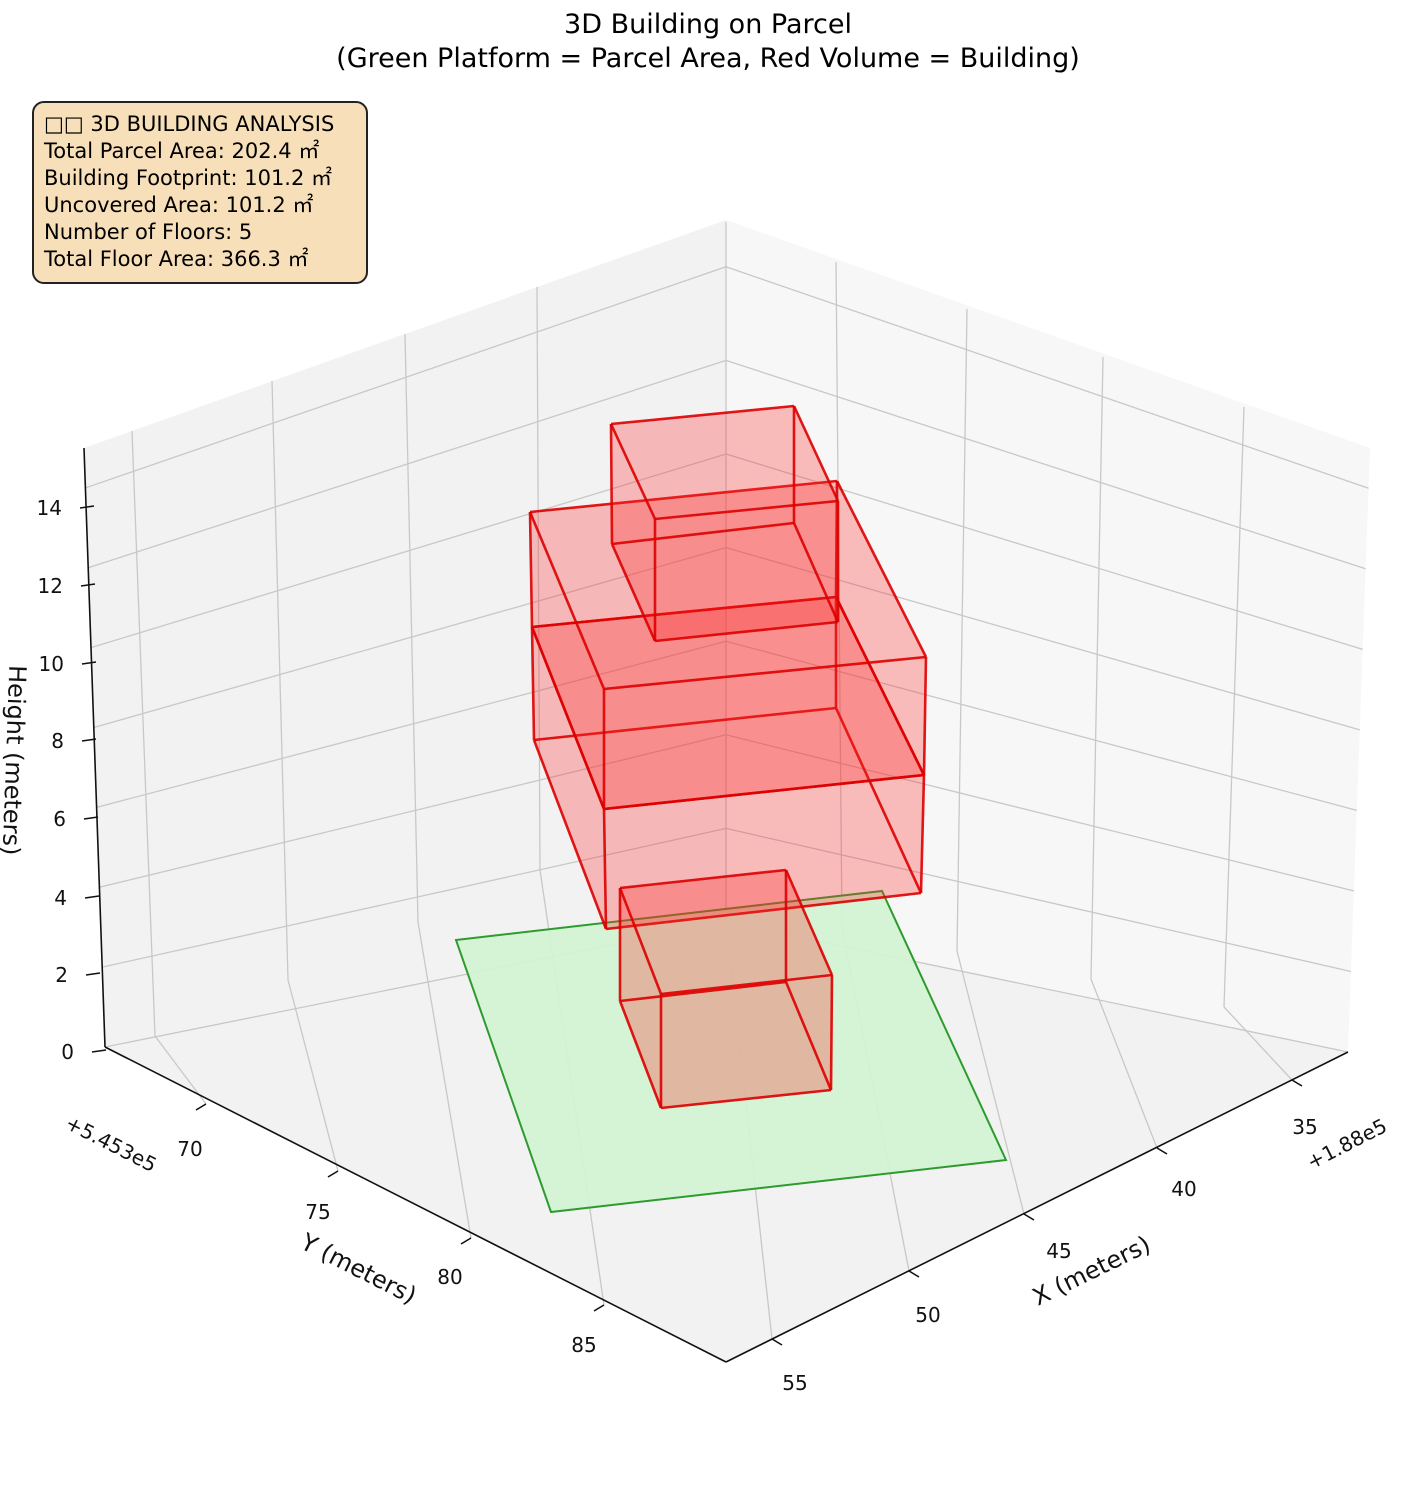 This screenshot has width=1416, height=1486. What do you see at coordinates (179, 205) in the screenshot?
I see `info-uncovered-area: Uncovered Area: 101.2 ㎡` at bounding box center [179, 205].